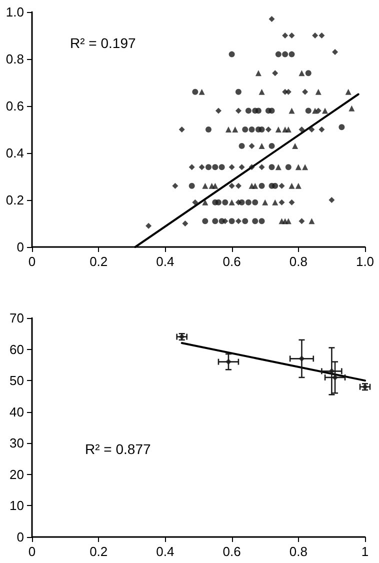 This screenshot has width=379, height=563. Describe the element at coordinates (17, 412) in the screenshot. I see `y-tick-label: 40` at that location.